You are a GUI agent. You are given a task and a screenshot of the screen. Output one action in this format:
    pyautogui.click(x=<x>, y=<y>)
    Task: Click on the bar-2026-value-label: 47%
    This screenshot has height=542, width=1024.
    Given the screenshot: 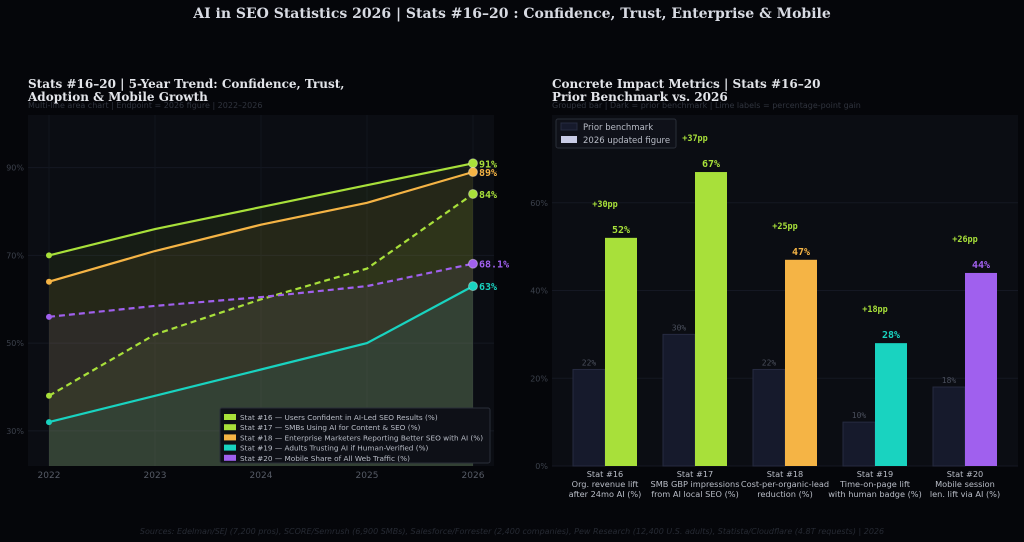 What is the action you would take?
    pyautogui.click(x=801, y=252)
    